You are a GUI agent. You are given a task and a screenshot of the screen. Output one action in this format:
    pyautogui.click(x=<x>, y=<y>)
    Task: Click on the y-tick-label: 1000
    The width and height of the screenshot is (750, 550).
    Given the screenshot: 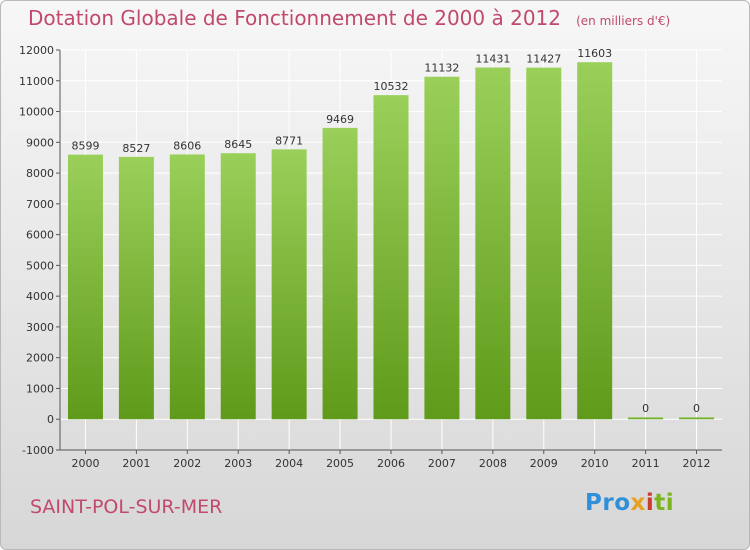 What is the action you would take?
    pyautogui.click(x=40, y=388)
    